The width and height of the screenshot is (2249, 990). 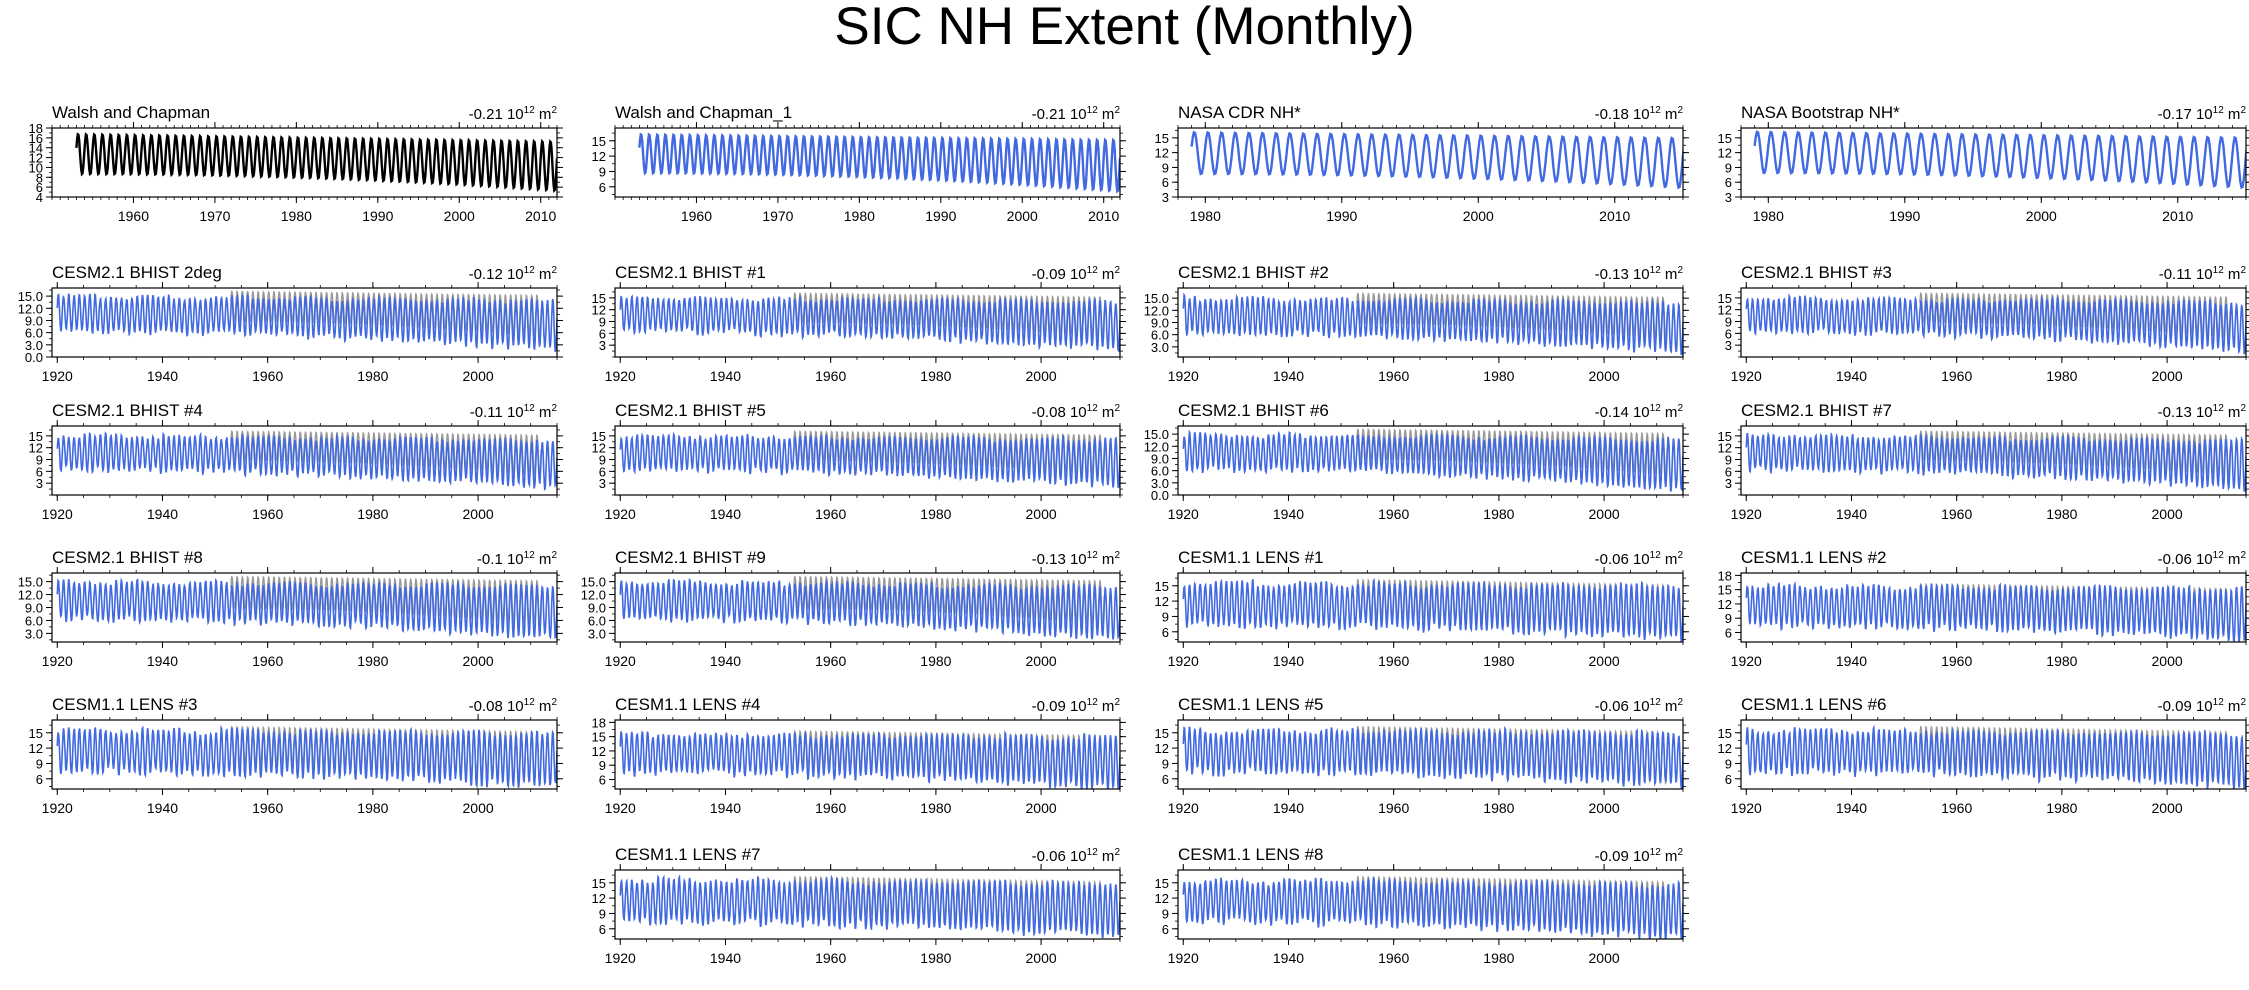 What do you see at coordinates (1639, 706) in the screenshot?
I see `trend-label: -0.06 1012 m2` at bounding box center [1639, 706].